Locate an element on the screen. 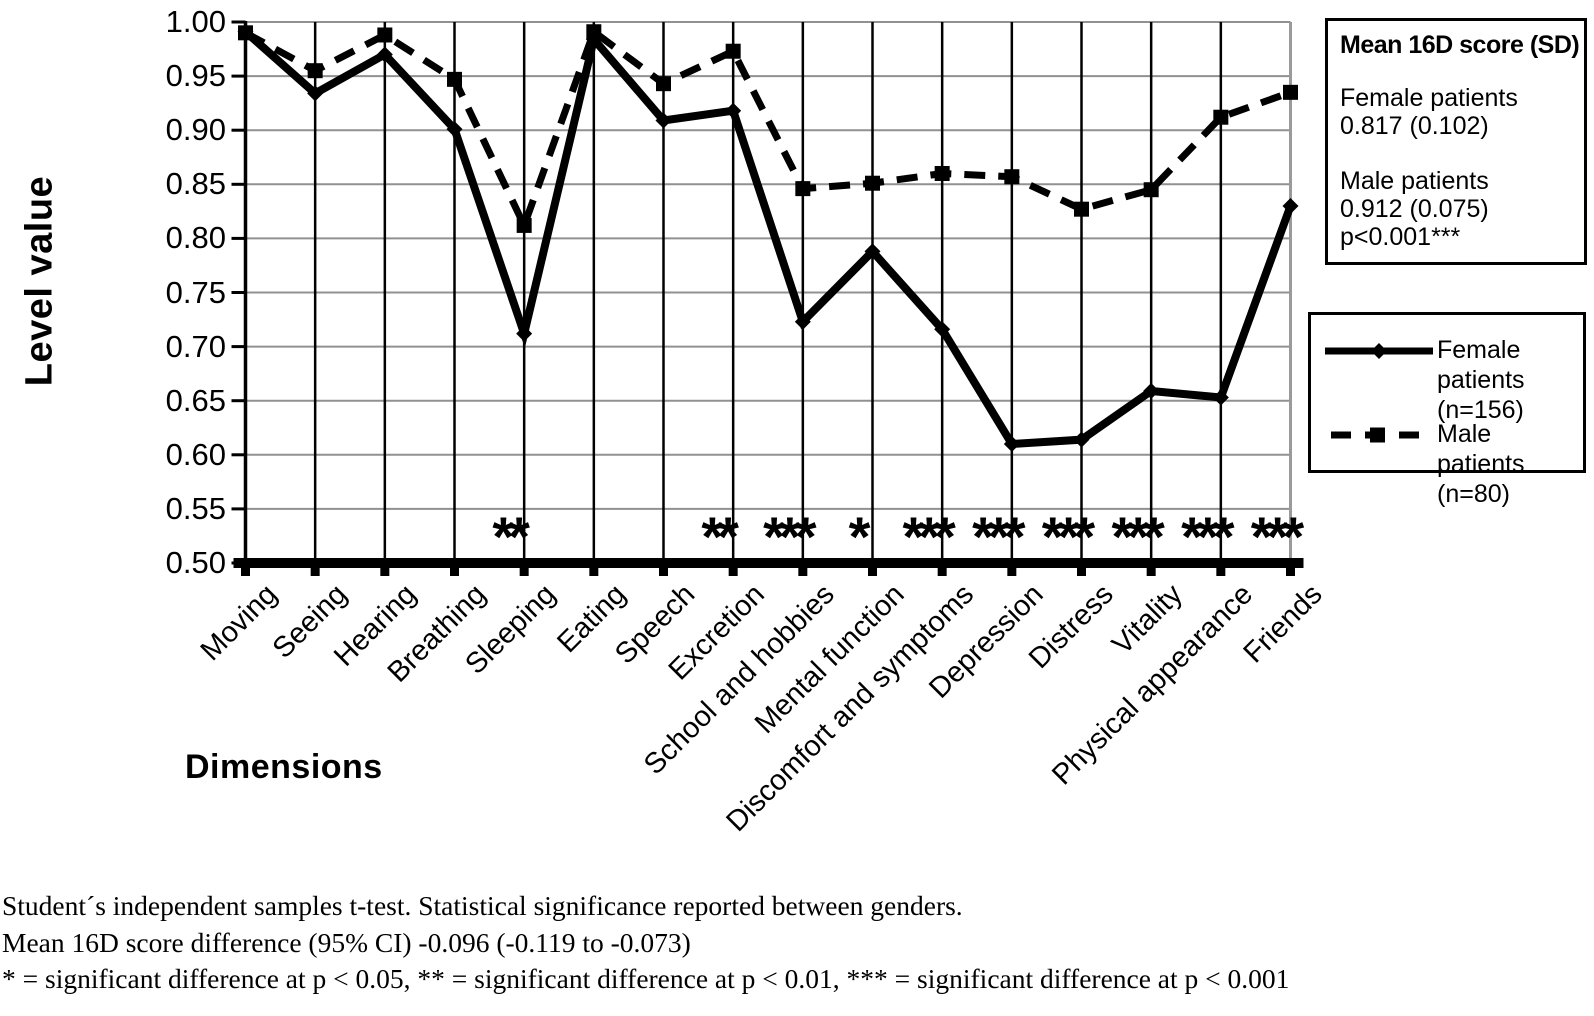 Image resolution: width=1594 pixels, height=1016 pixels. info-p-value: p<0.001*** is located at coordinates (1400, 237).